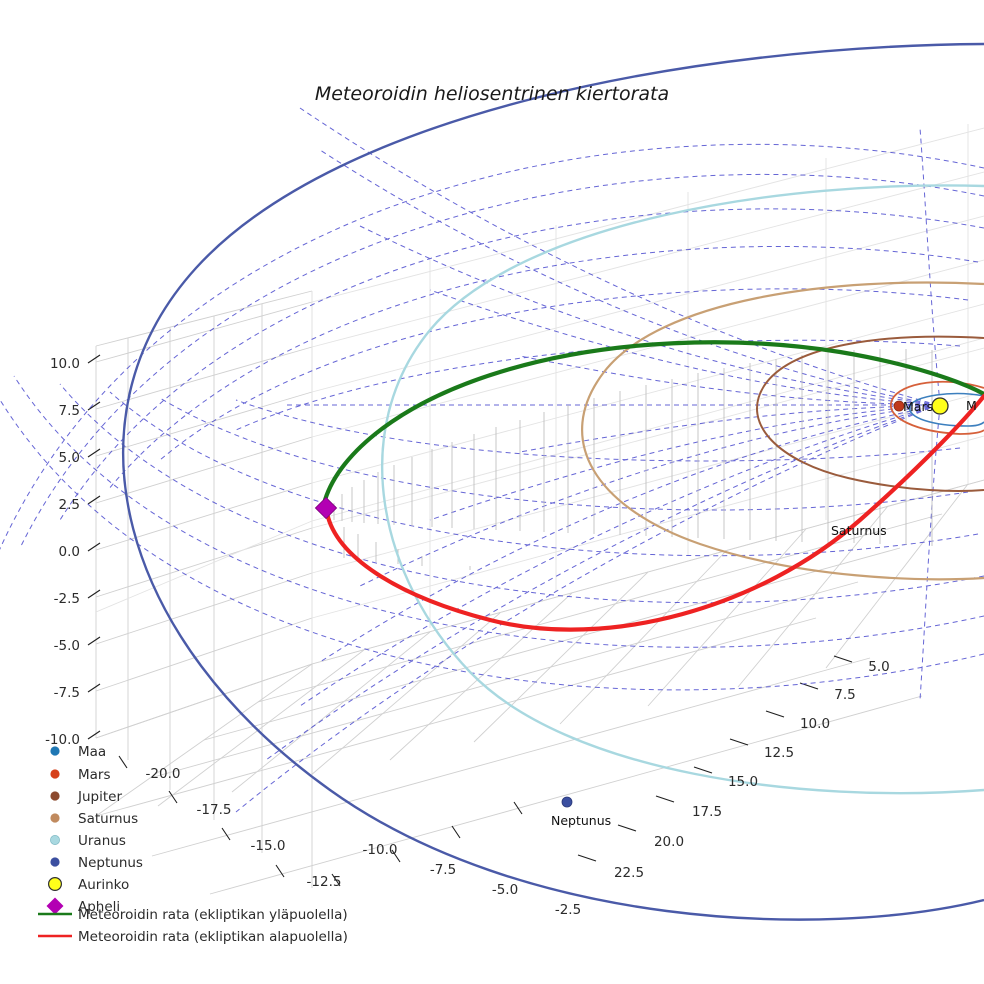  What do you see at coordinates (743, 782) in the screenshot?
I see `z-tick-label: 15.0` at bounding box center [743, 782].